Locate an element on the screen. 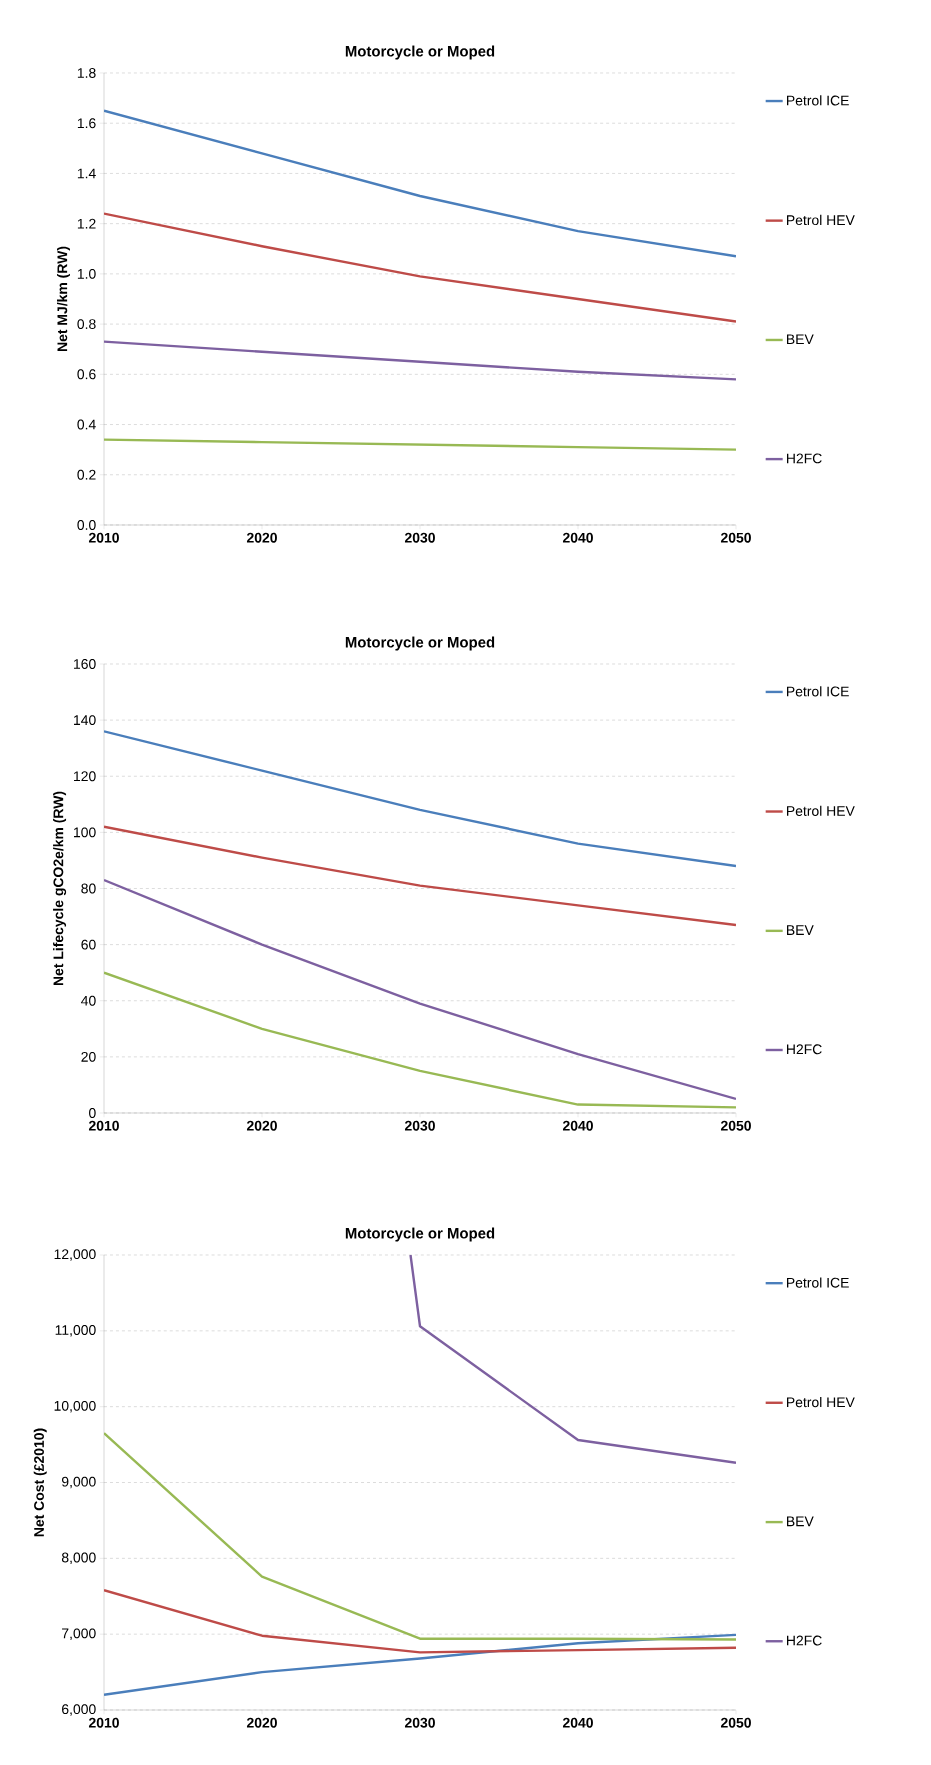  y-tick-label: 1.2 is located at coordinates (86, 223).